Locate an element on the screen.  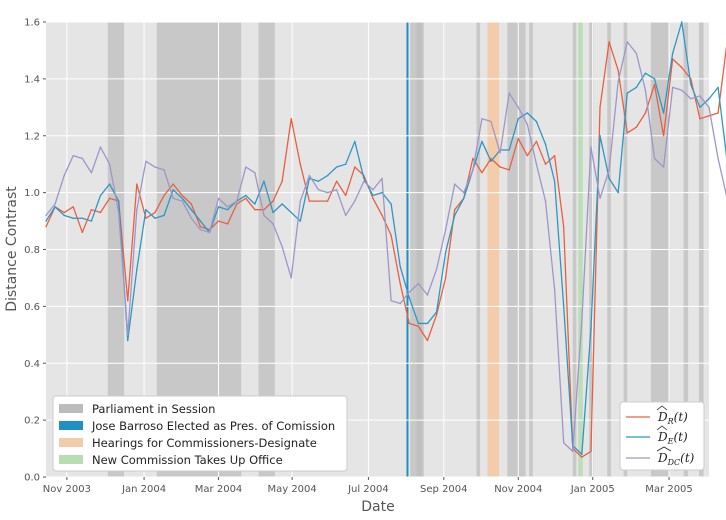
x-tick-label-6: Nov 2004 is located at coordinates (518, 489).